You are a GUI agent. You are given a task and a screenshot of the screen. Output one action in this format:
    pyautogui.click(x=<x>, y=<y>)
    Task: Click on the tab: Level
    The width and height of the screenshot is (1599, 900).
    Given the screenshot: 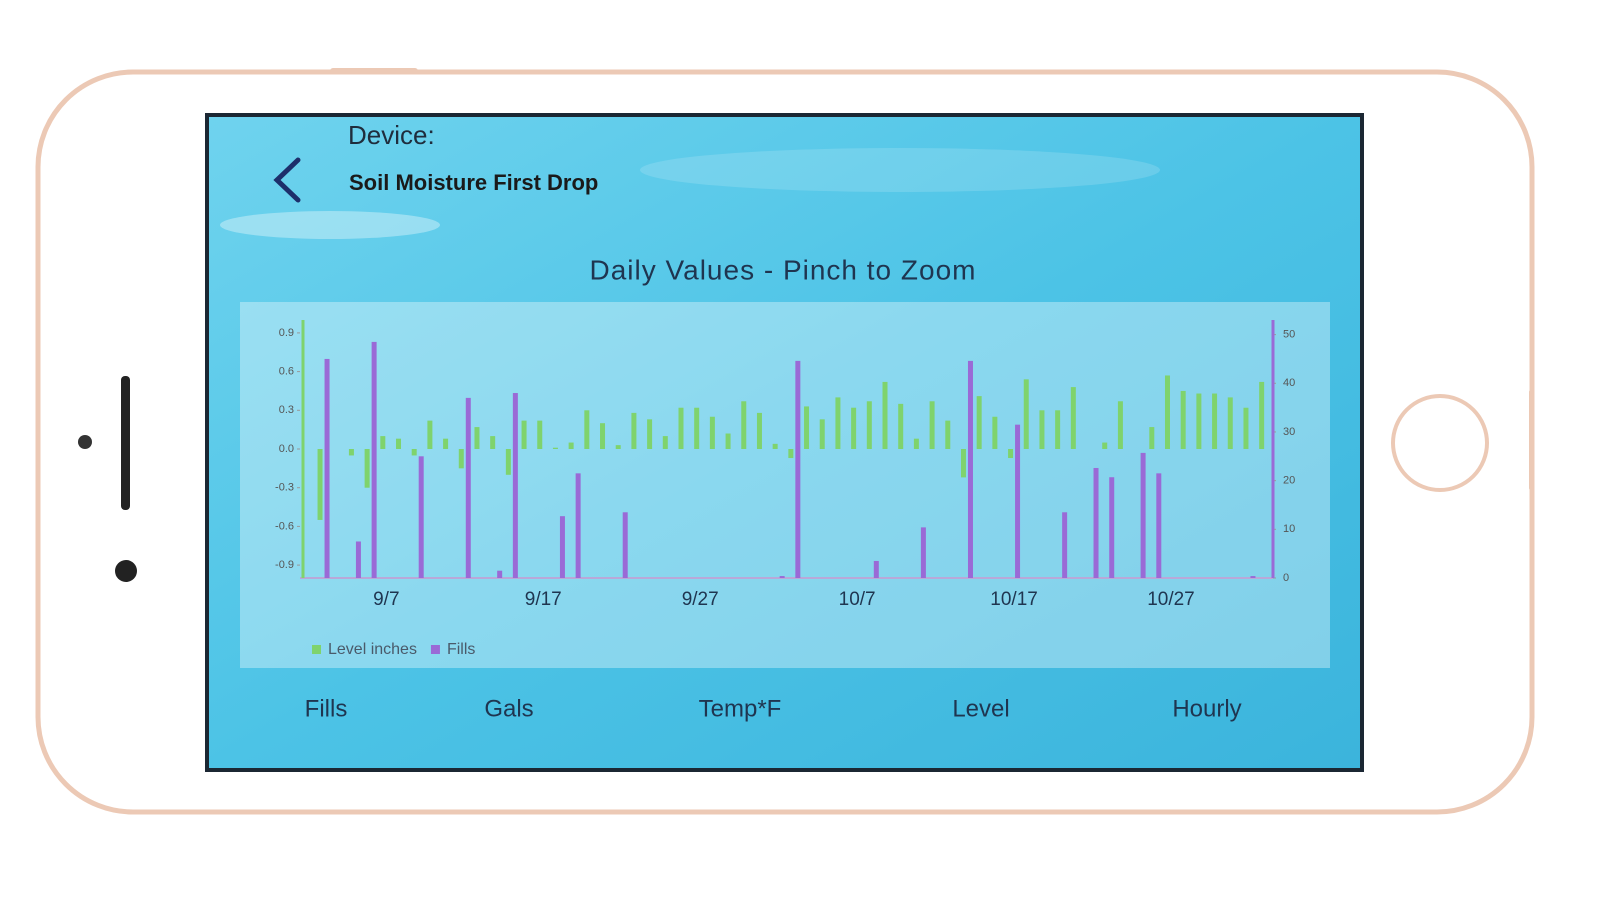 What is the action you would take?
    pyautogui.click(x=980, y=708)
    